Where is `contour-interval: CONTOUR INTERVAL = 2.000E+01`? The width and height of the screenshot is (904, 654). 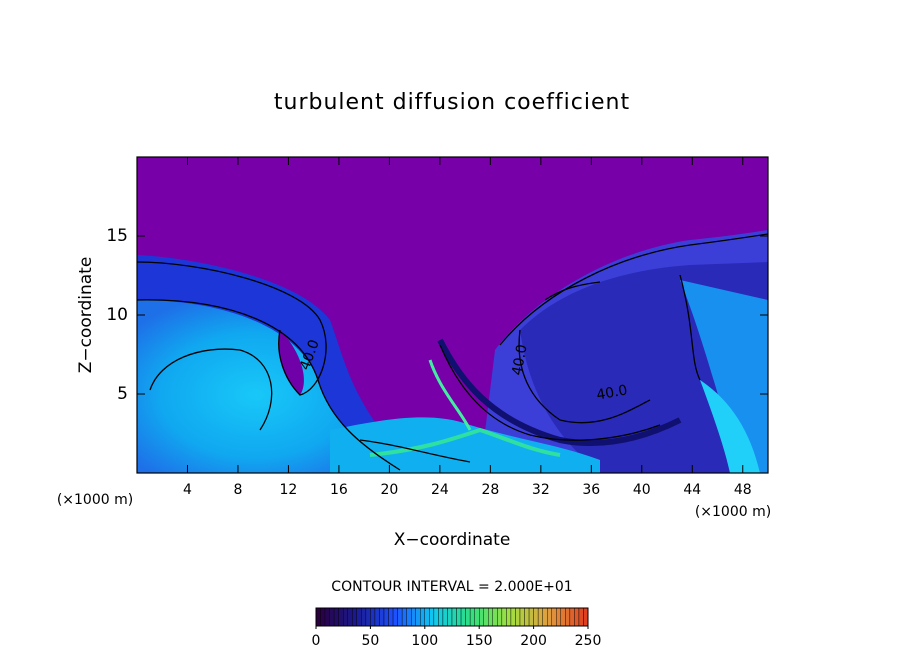 contour-interval: CONTOUR INTERVAL = 2.000E+01 is located at coordinates (451, 587).